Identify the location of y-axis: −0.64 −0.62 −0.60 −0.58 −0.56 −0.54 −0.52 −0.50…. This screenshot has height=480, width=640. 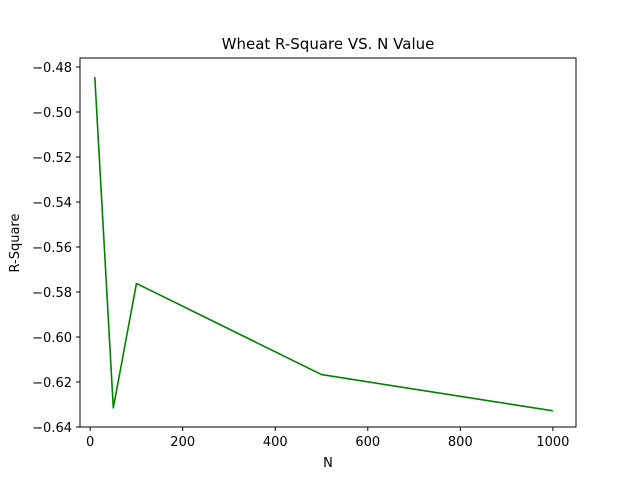
(56, 248).